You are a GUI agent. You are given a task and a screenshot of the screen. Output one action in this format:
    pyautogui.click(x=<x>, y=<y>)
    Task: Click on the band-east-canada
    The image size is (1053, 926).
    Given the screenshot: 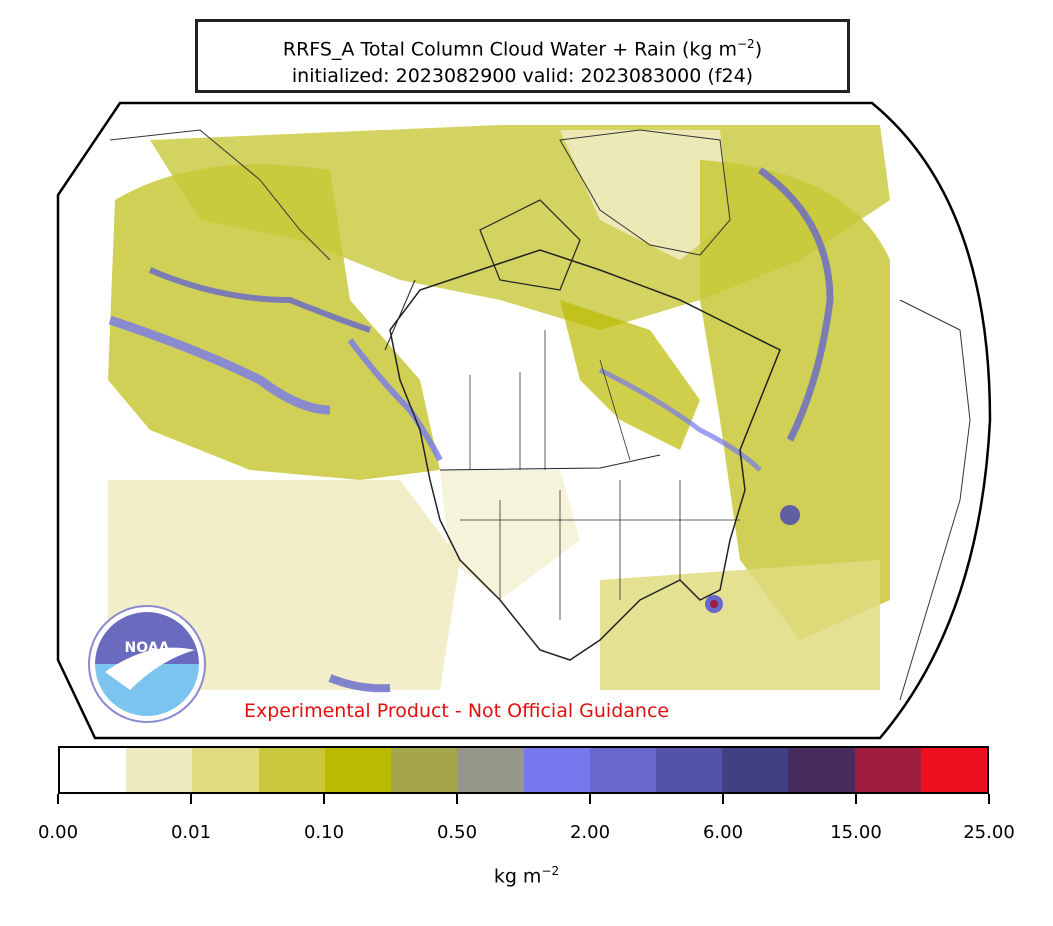 What is the action you would take?
    pyautogui.click(x=680, y=419)
    